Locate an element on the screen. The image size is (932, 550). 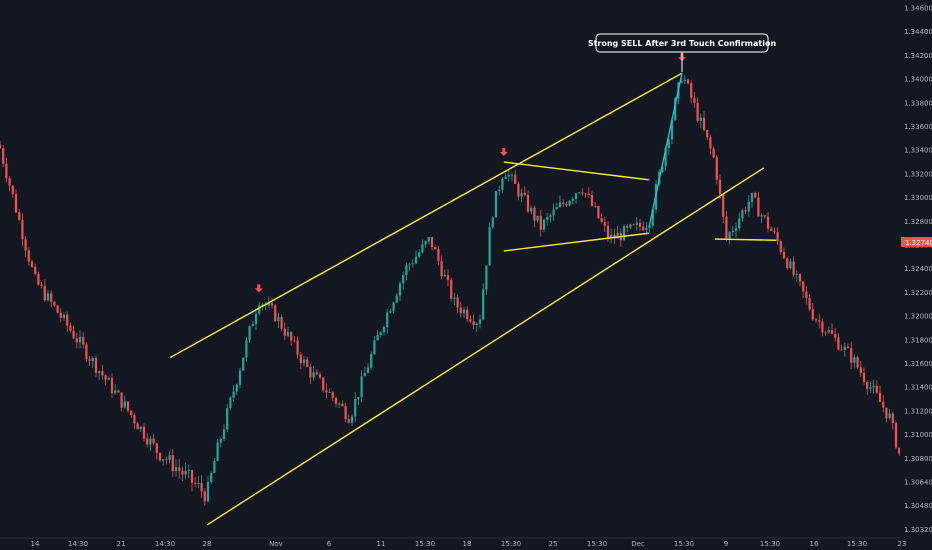
price-tick-label: 1.30480 is located at coordinates (918, 506).